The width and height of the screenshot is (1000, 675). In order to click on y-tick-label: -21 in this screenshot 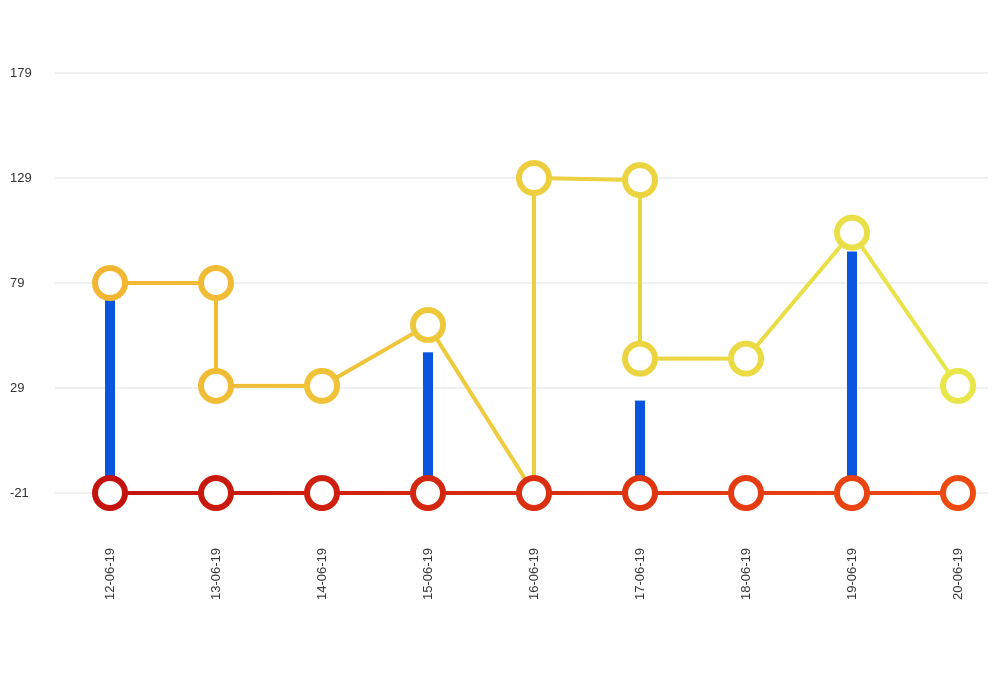, I will do `click(19, 492)`.